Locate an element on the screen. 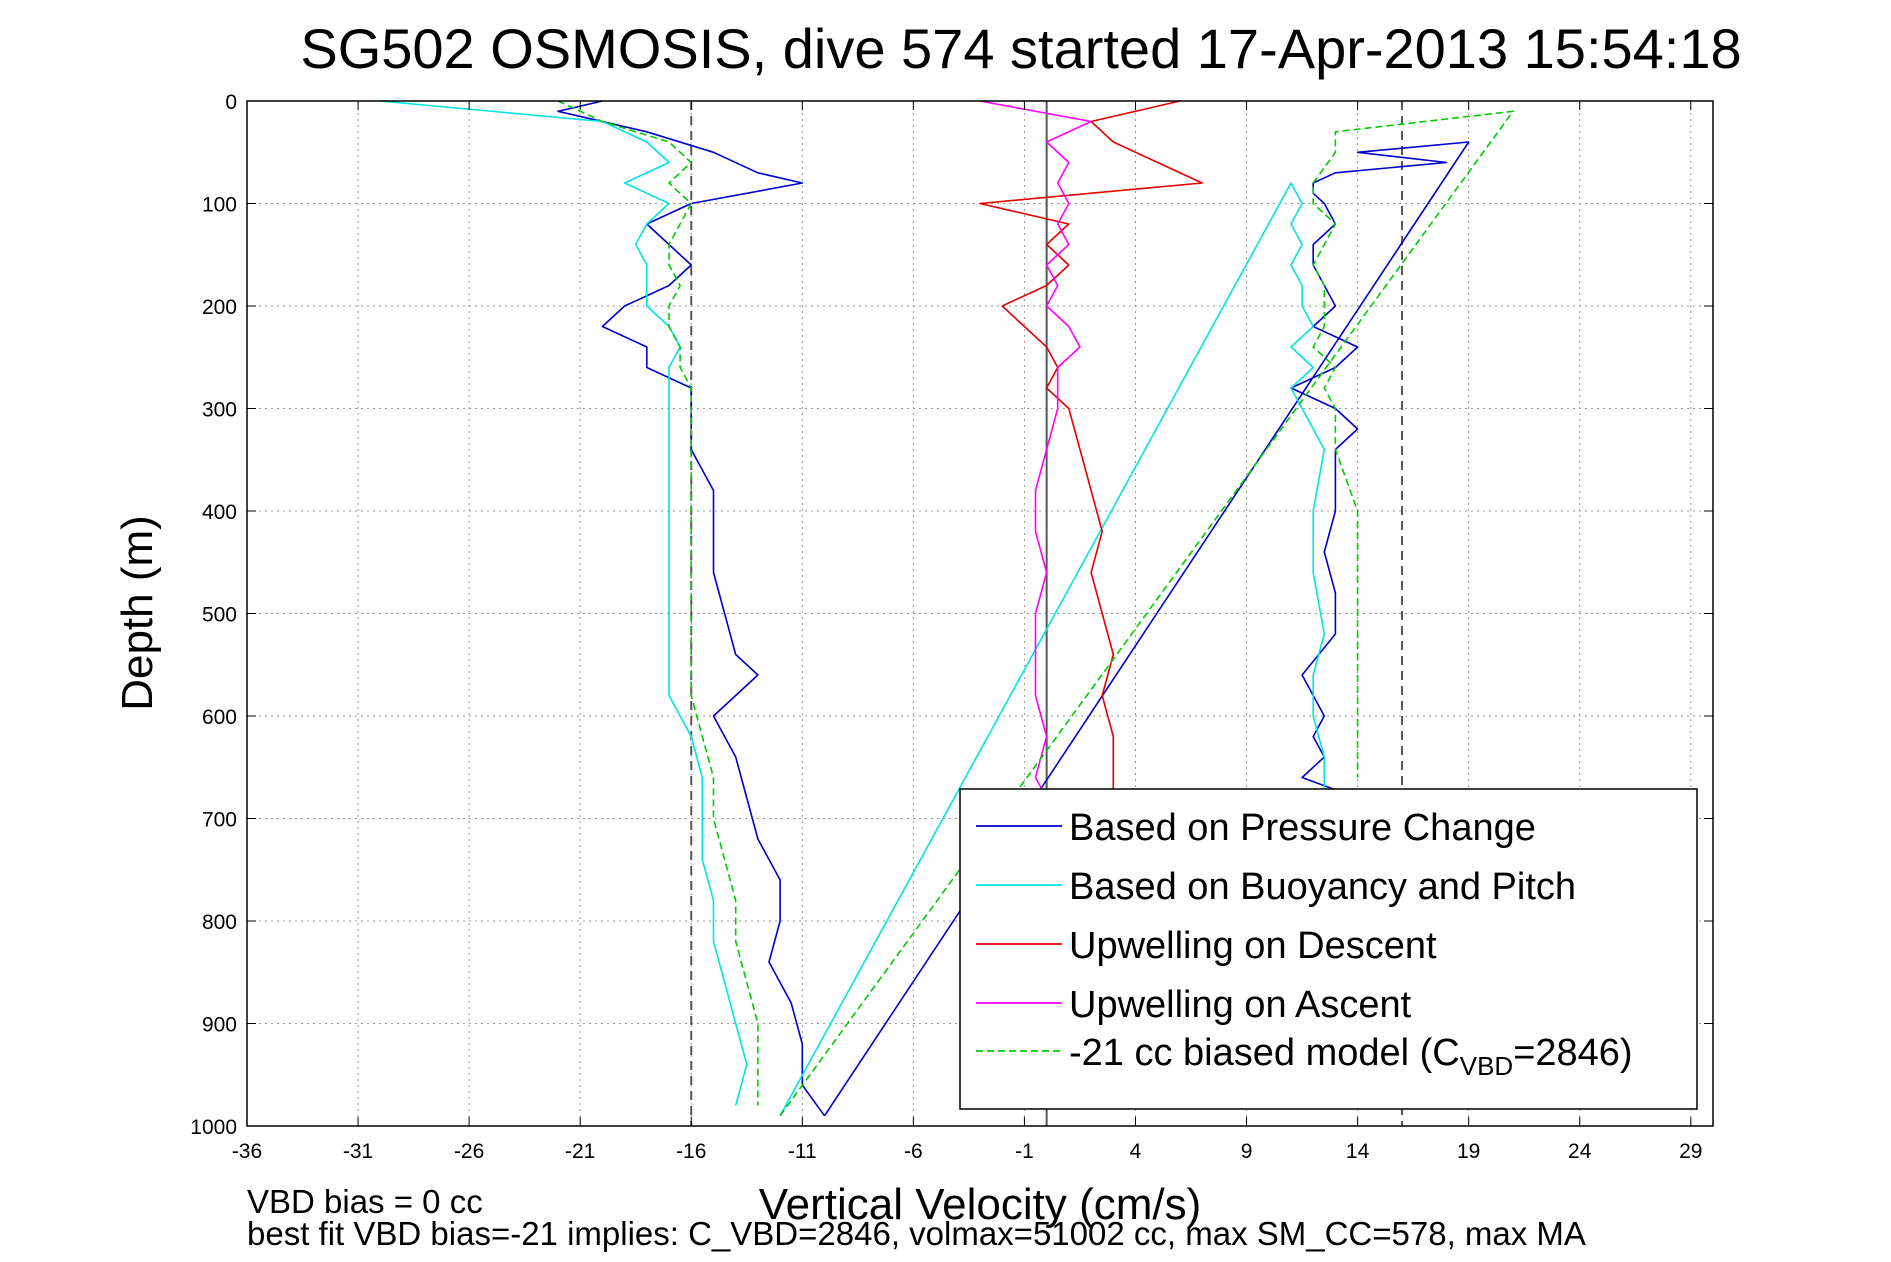  x-tick-label: -6 is located at coordinates (913, 1151).